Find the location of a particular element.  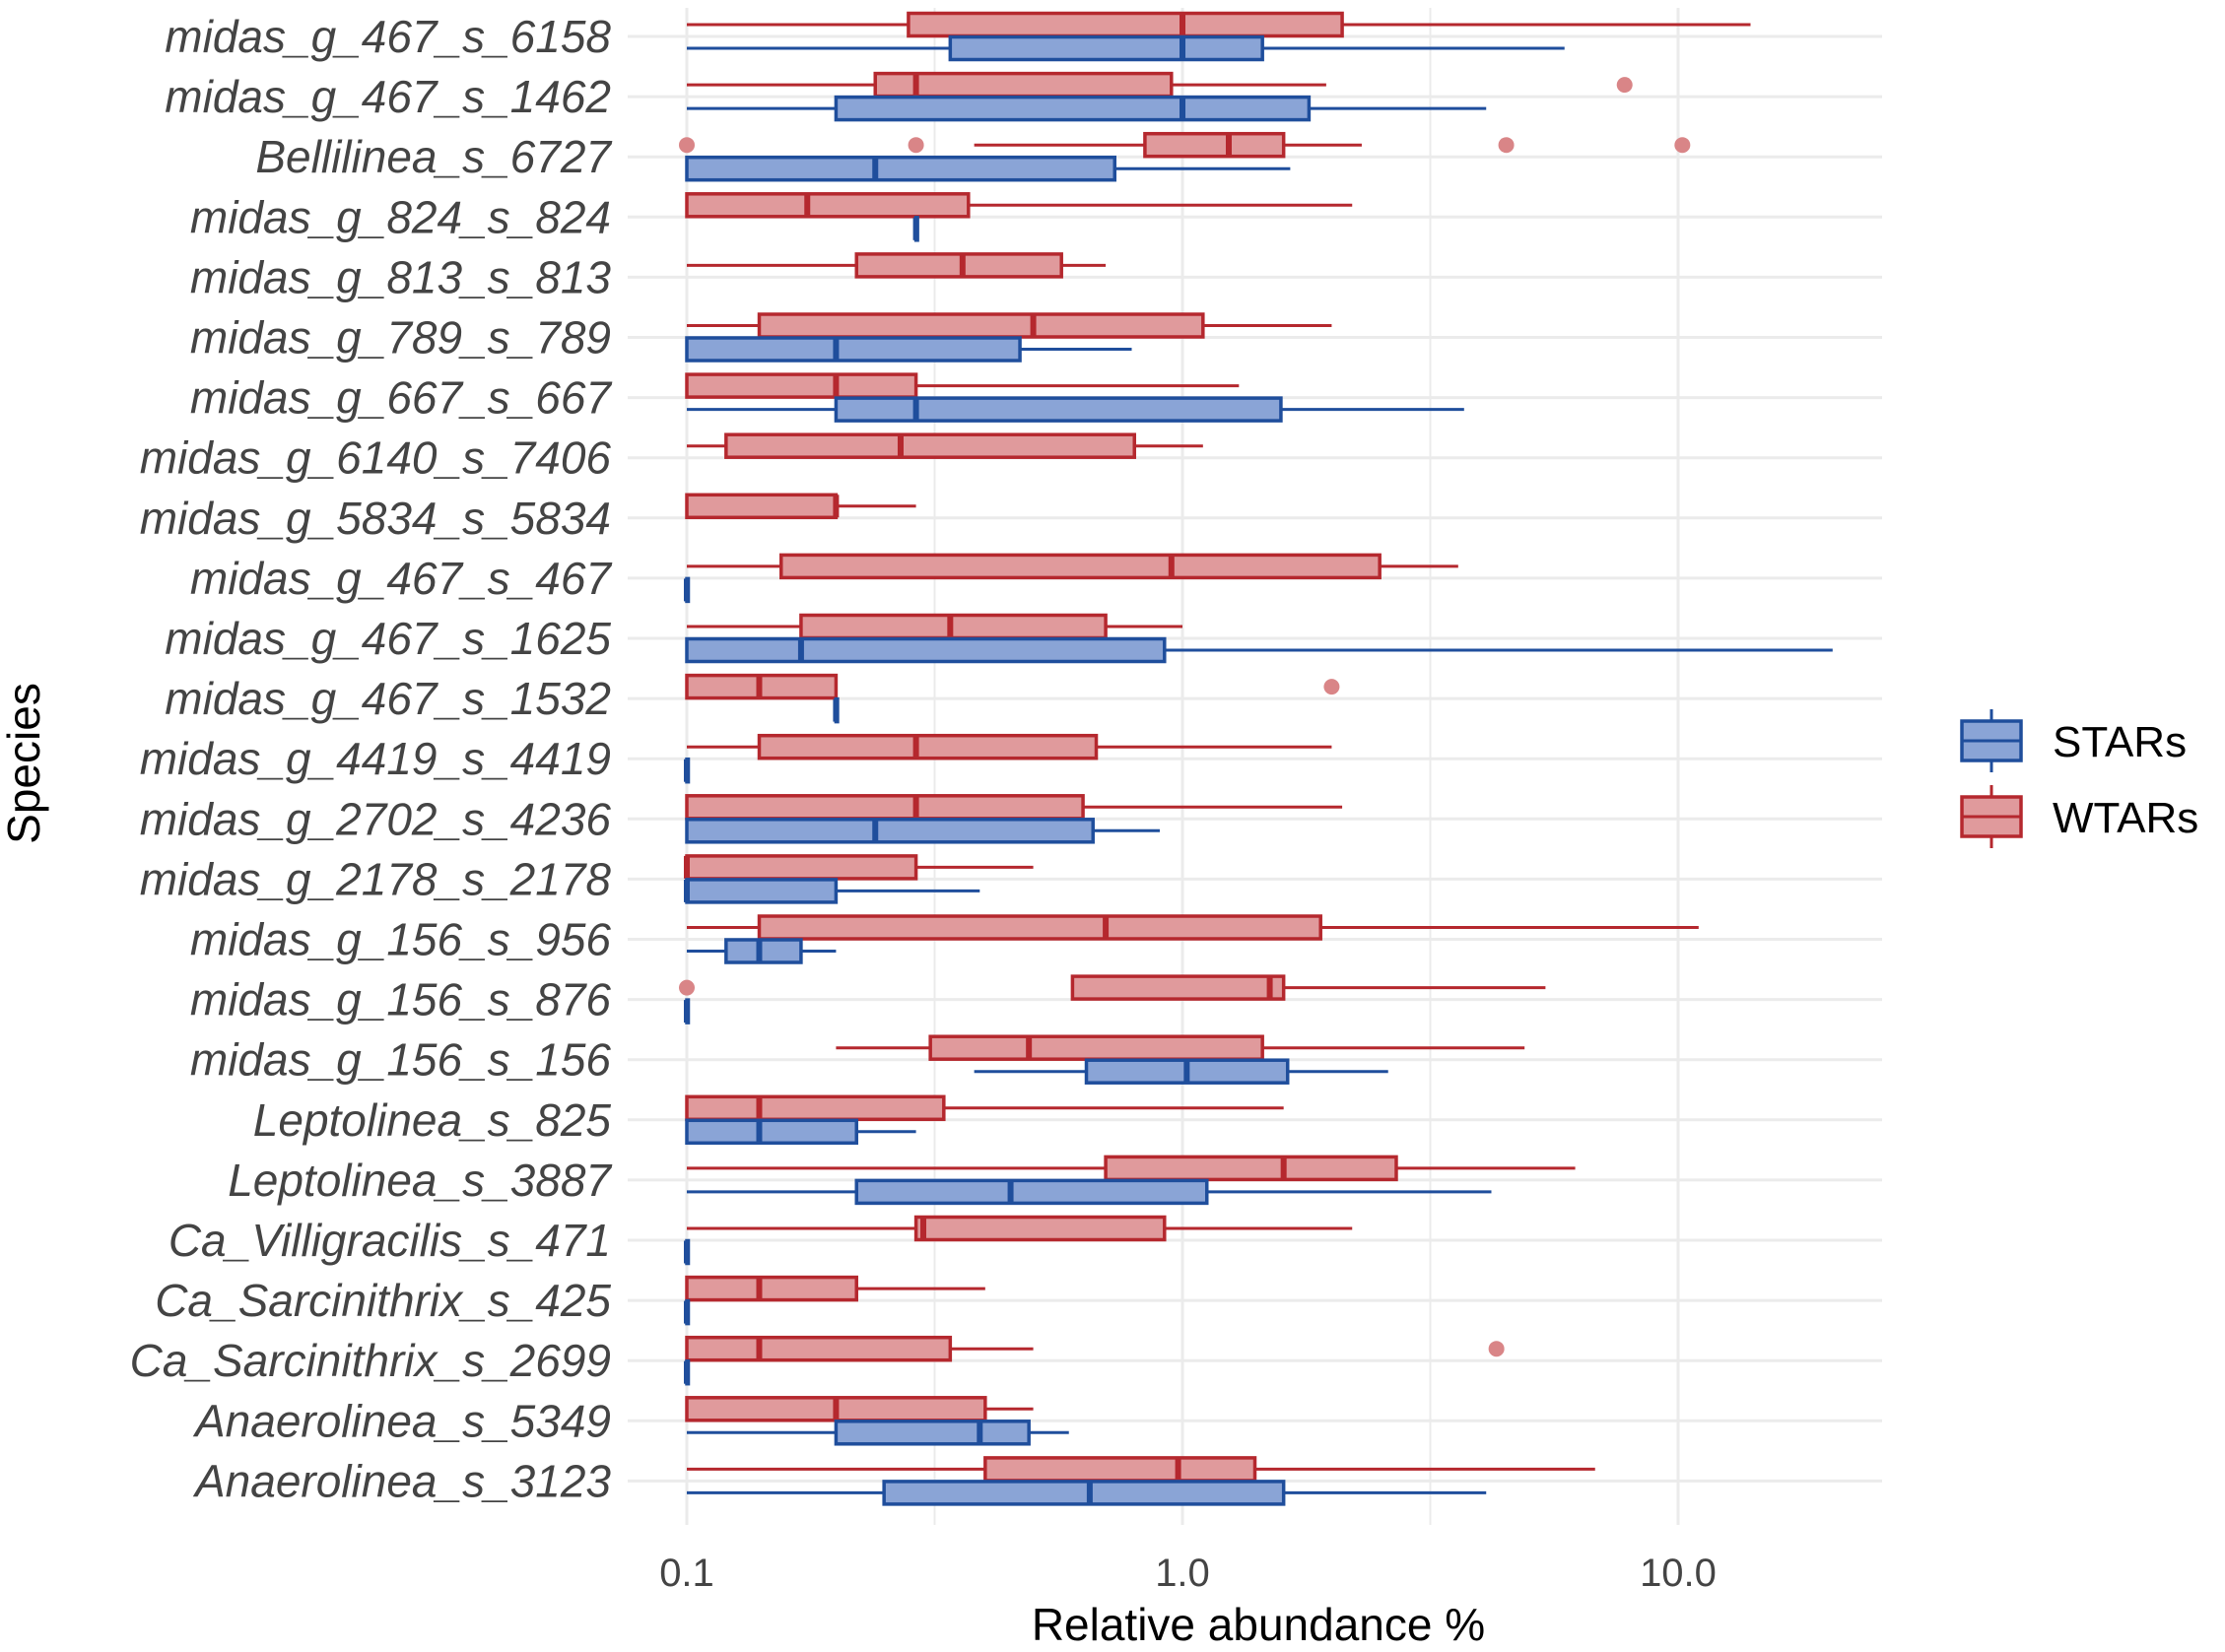

species-label: midas_g_824_s_824 is located at coordinates (400, 217).